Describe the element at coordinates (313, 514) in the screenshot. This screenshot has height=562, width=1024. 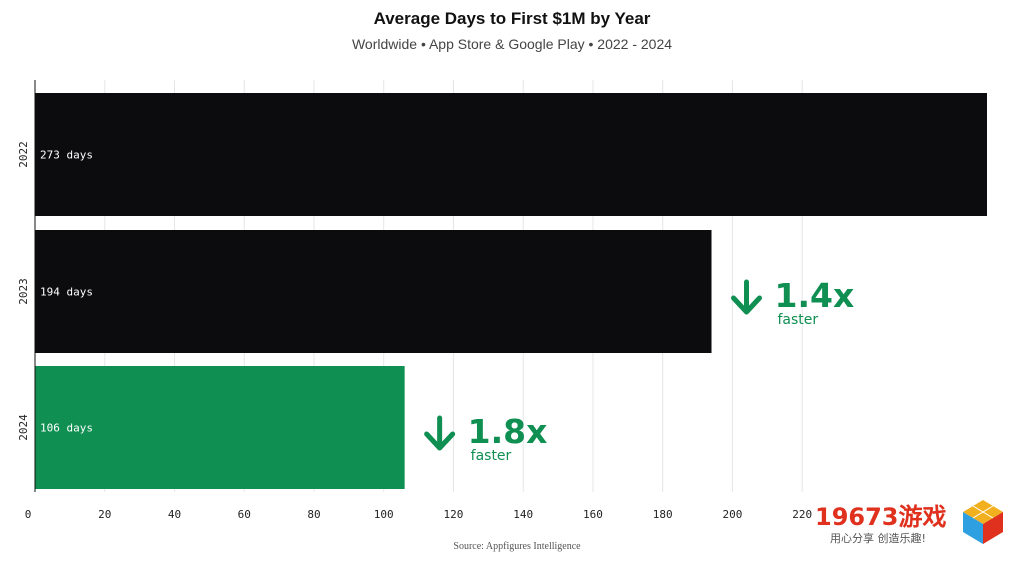
I see `x-tick-label: 80` at that location.